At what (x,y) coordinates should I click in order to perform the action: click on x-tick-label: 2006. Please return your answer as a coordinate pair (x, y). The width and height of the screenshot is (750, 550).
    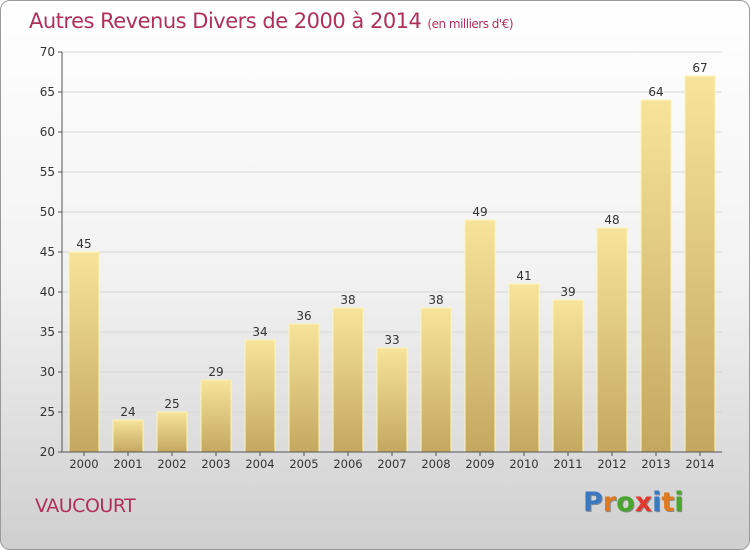
    Looking at the image, I should click on (347, 464).